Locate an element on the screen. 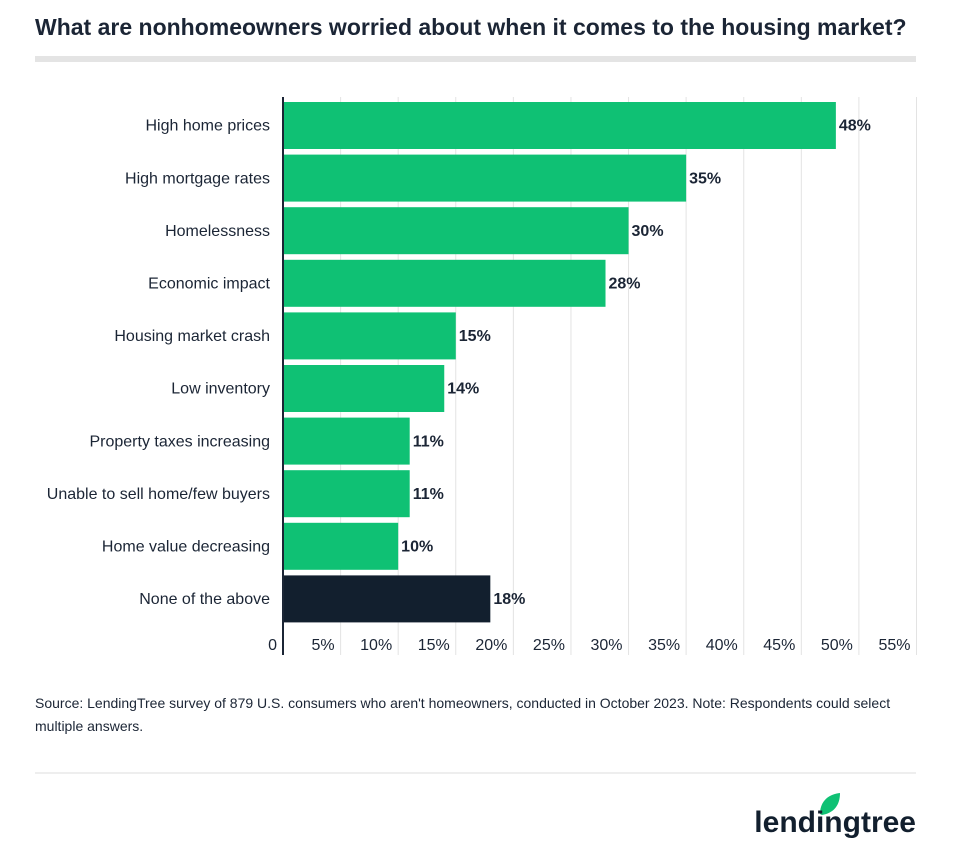  y-tick-label: High mortgage rates is located at coordinates (197, 178).